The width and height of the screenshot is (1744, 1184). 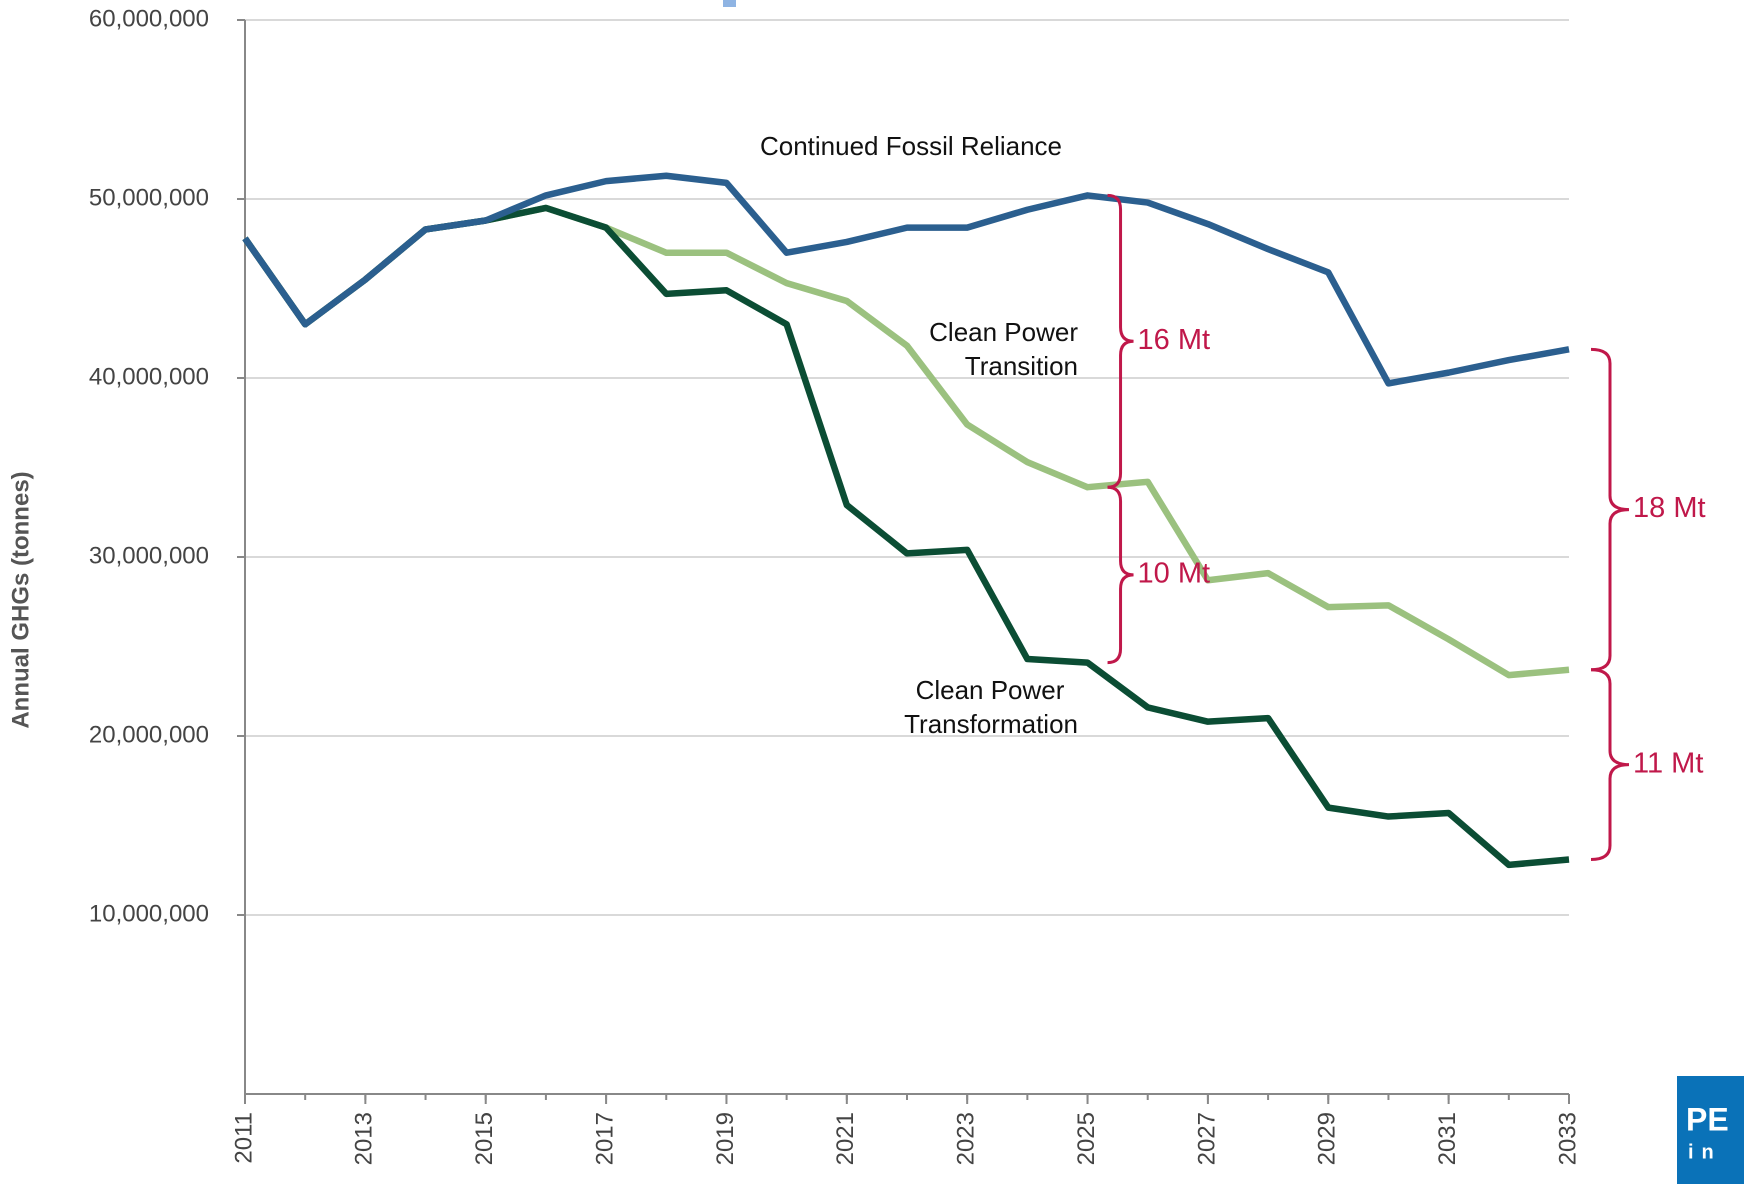 I want to click on series-label: Clean Power Transformation, so click(x=991, y=707).